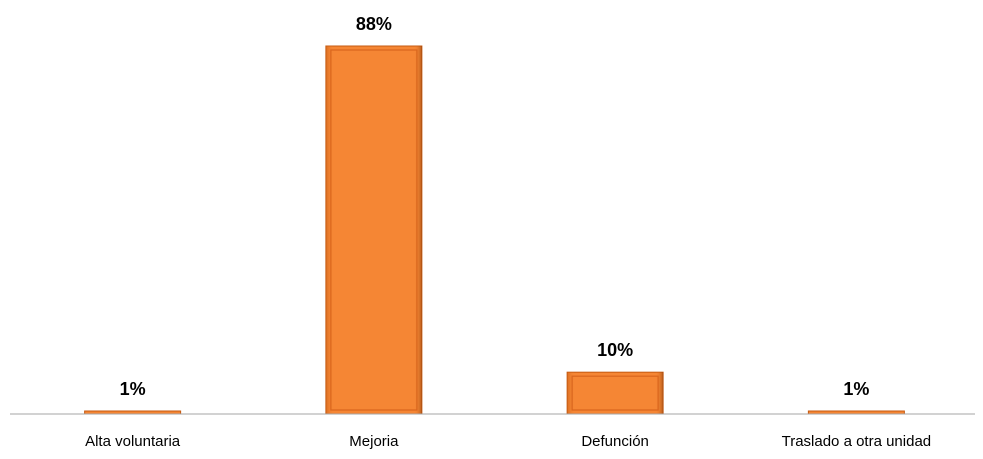 This screenshot has height=459, width=983. What do you see at coordinates (374, 24) in the screenshot?
I see `data-label-2: 88%` at bounding box center [374, 24].